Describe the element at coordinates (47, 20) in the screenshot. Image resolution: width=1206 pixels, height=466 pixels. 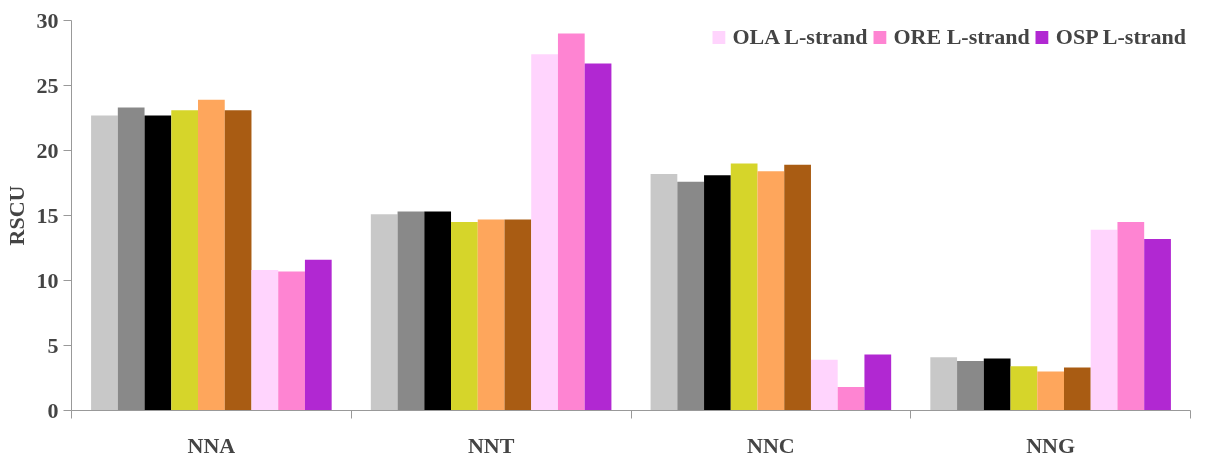
I see `y-tick-label: 30` at that location.